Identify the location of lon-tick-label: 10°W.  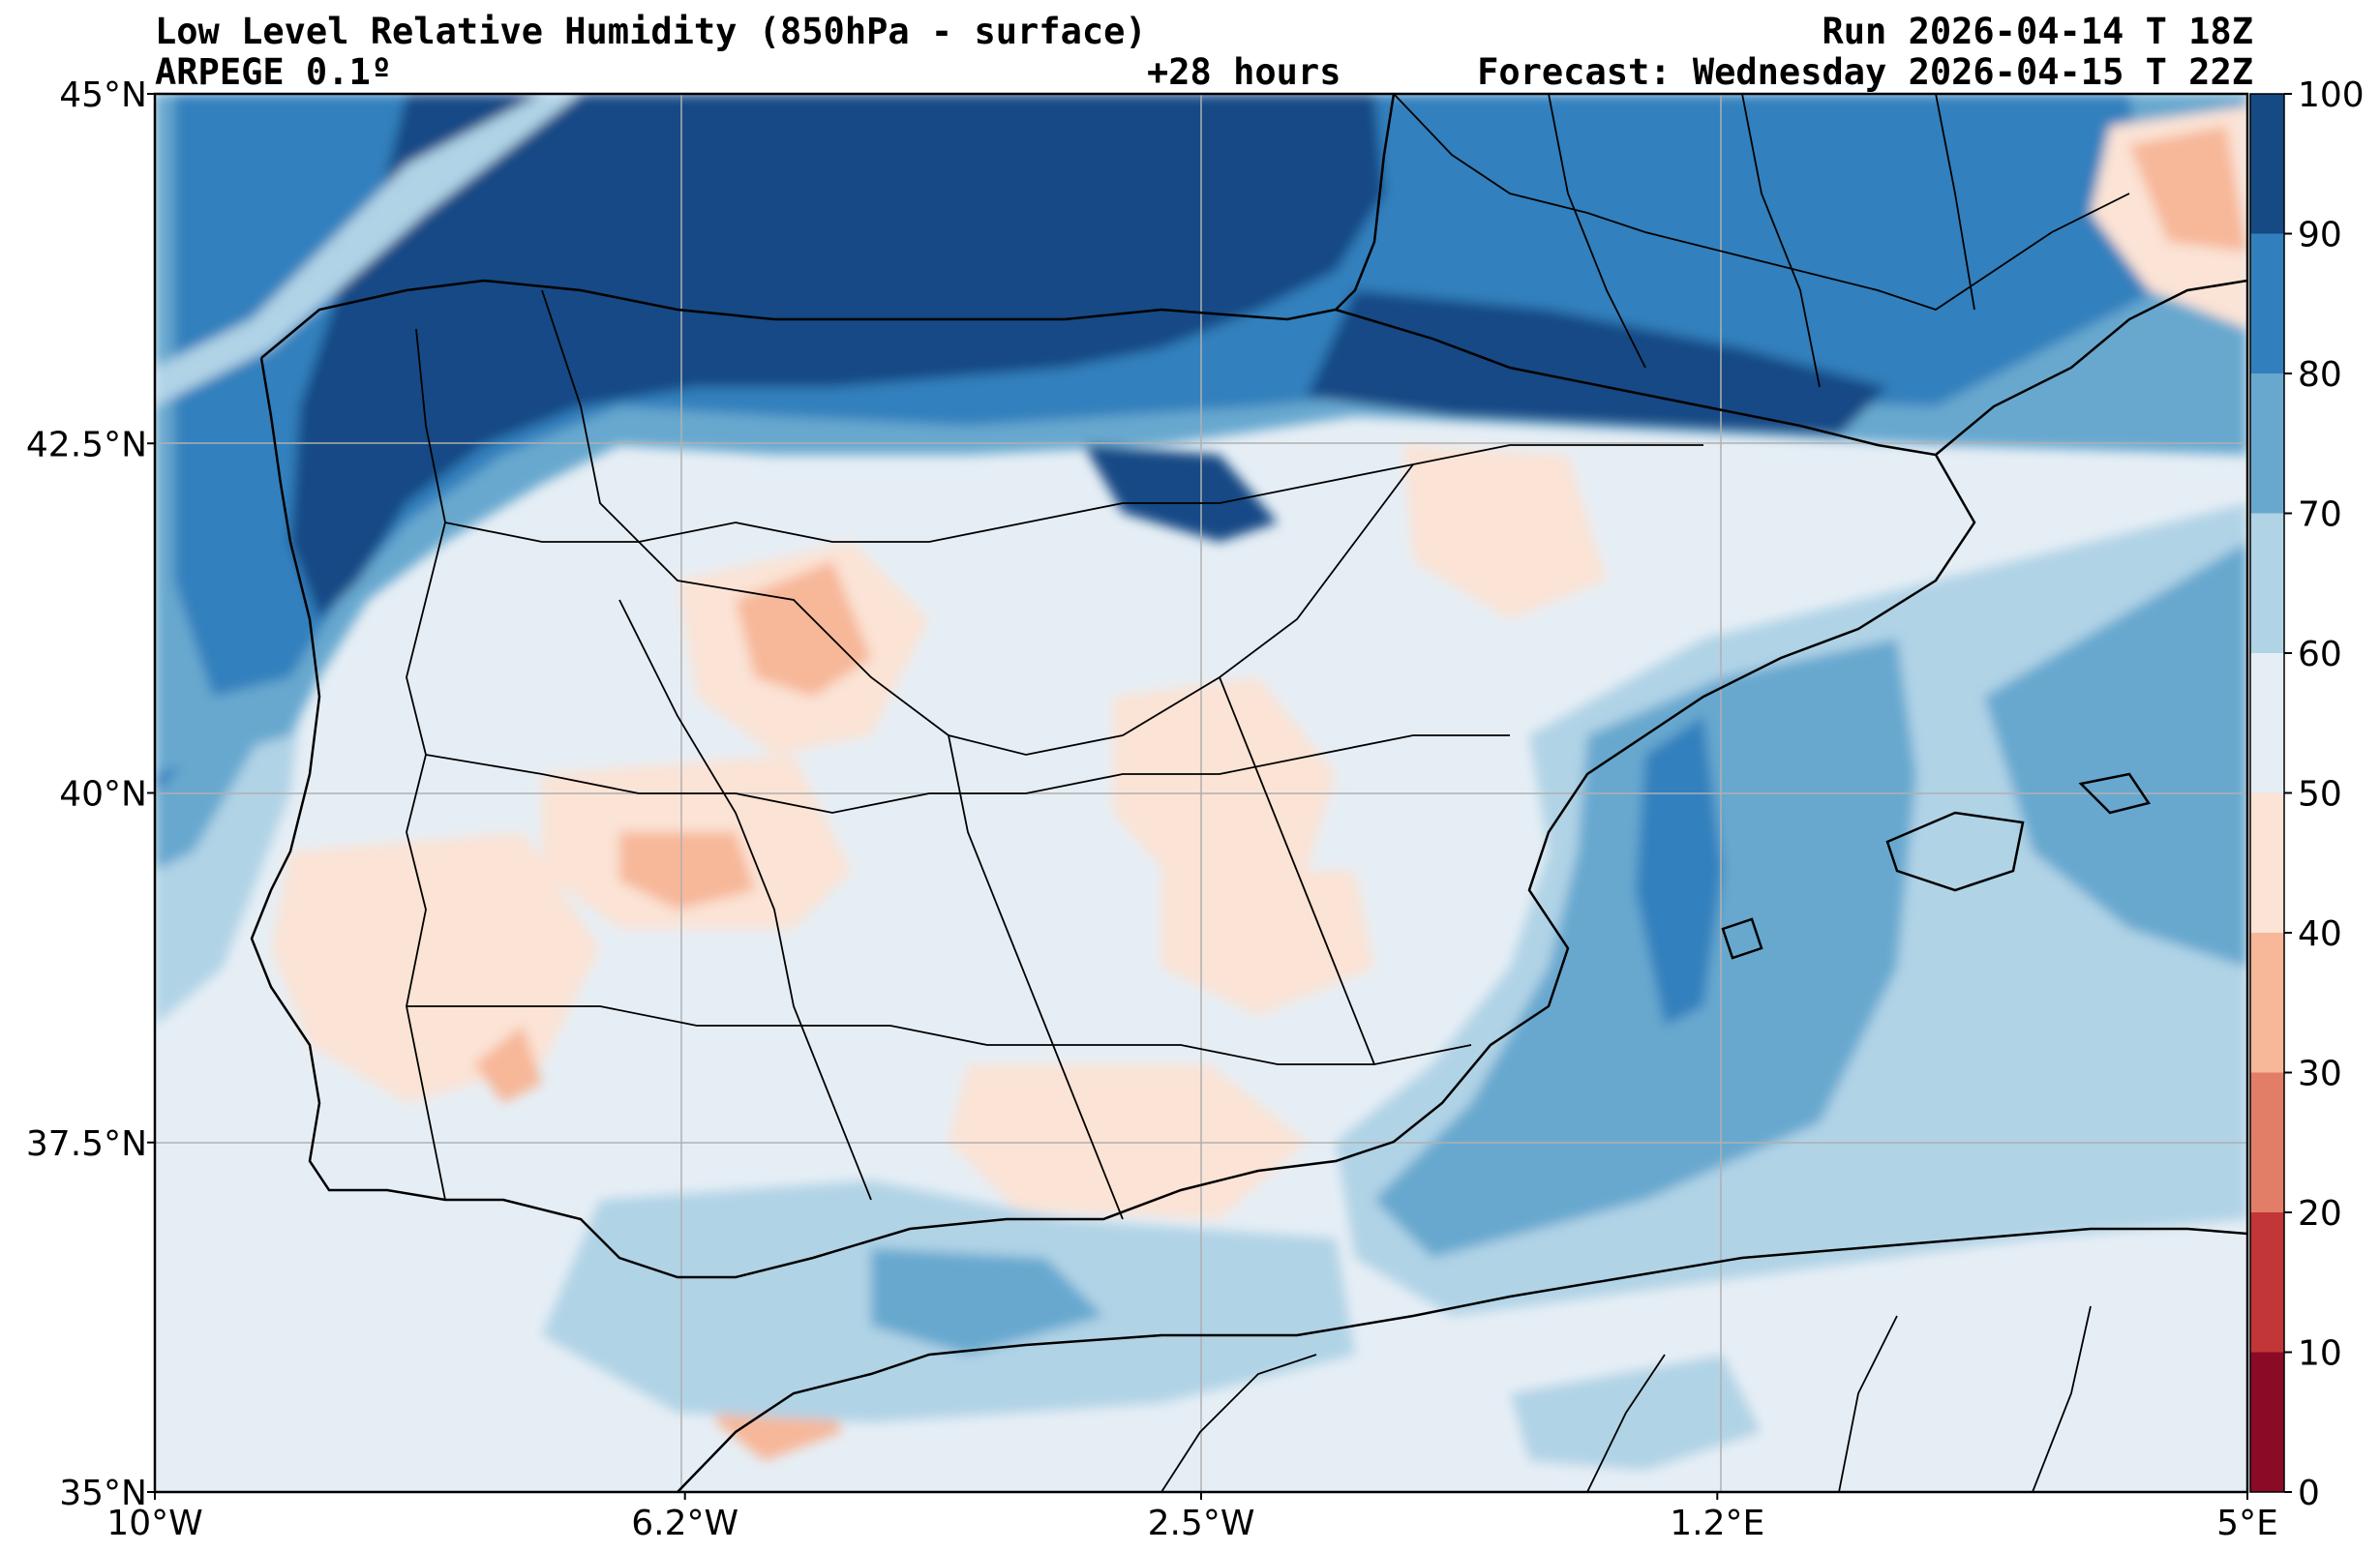
(154, 1524).